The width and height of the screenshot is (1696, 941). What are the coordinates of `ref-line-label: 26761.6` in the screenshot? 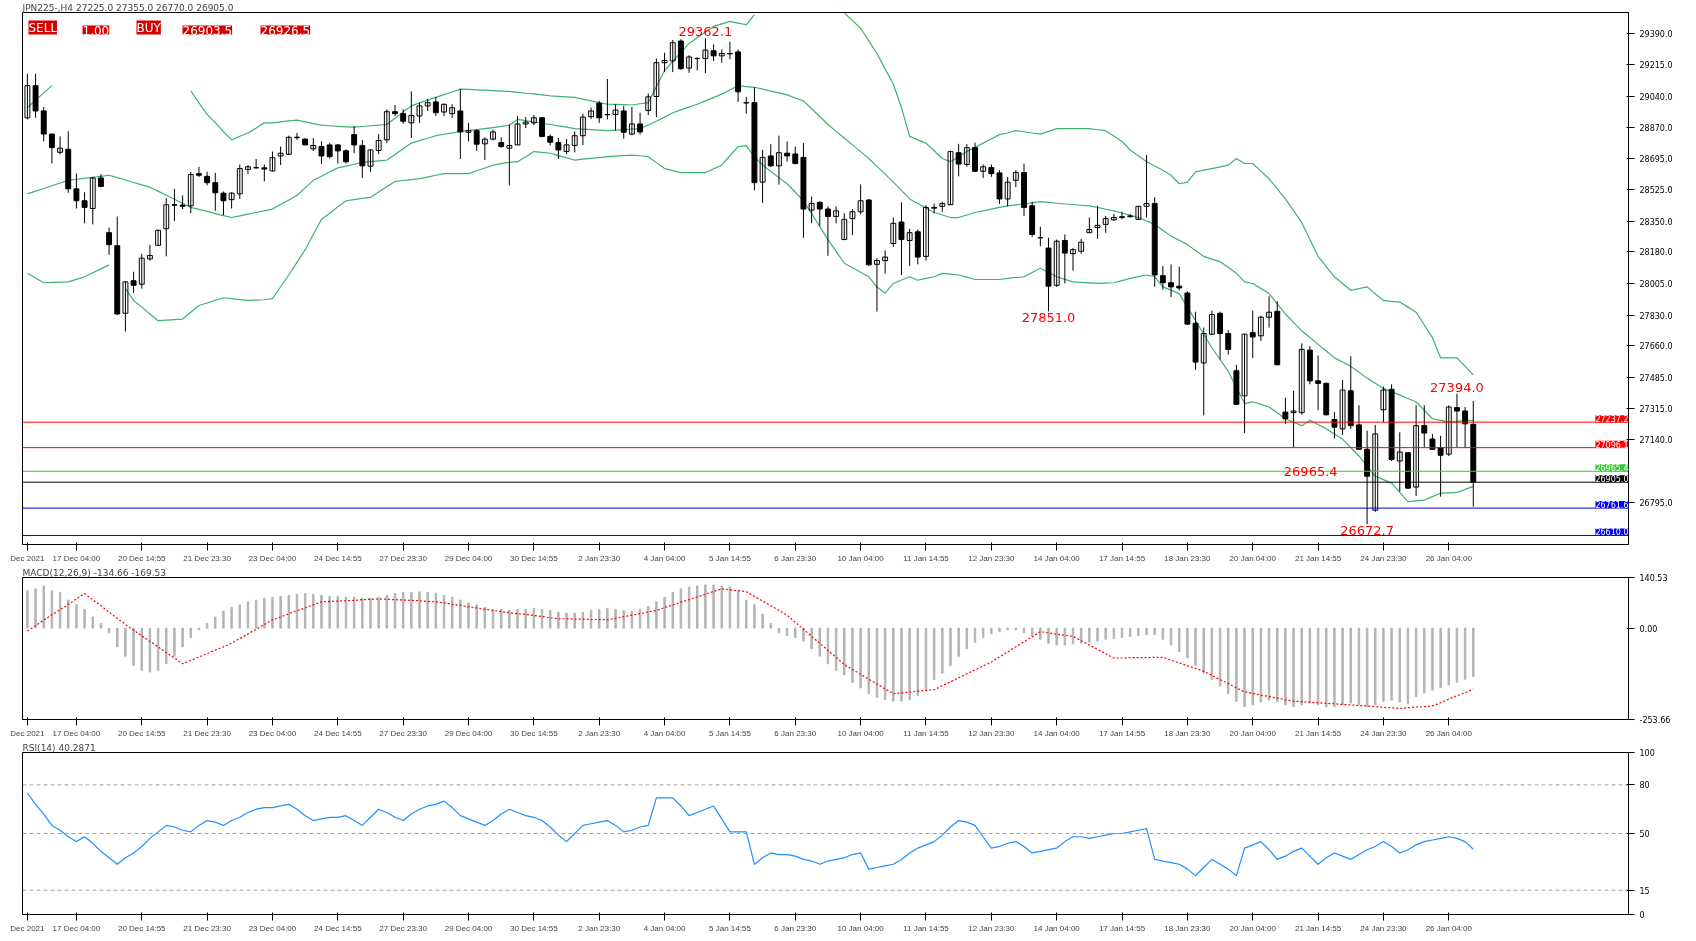 It's located at (1612, 506).